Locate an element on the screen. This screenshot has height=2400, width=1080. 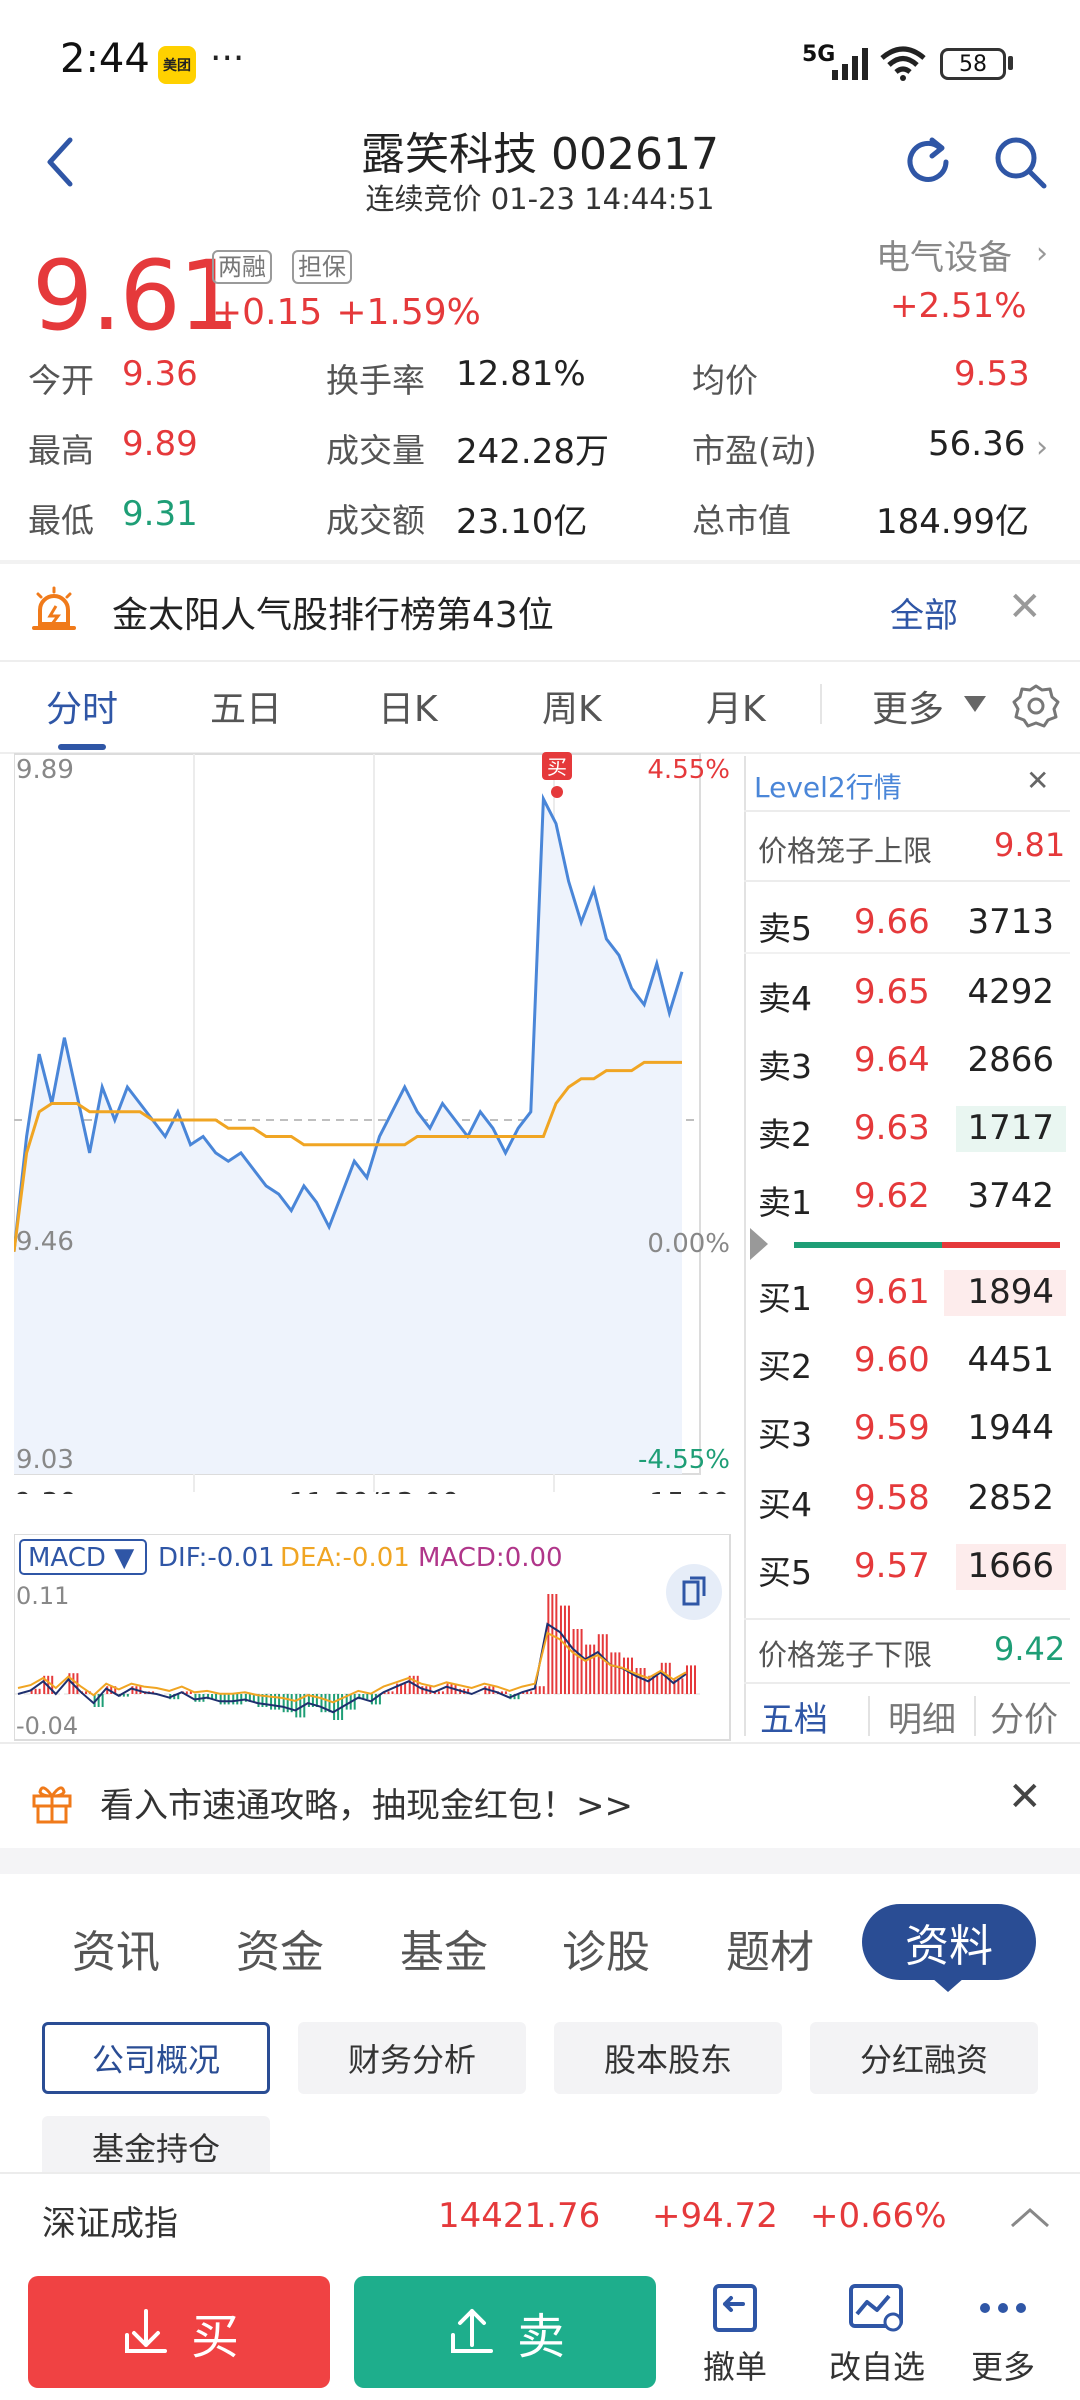
edit-watchlist-button: 改自选 is located at coordinates (877, 2335).